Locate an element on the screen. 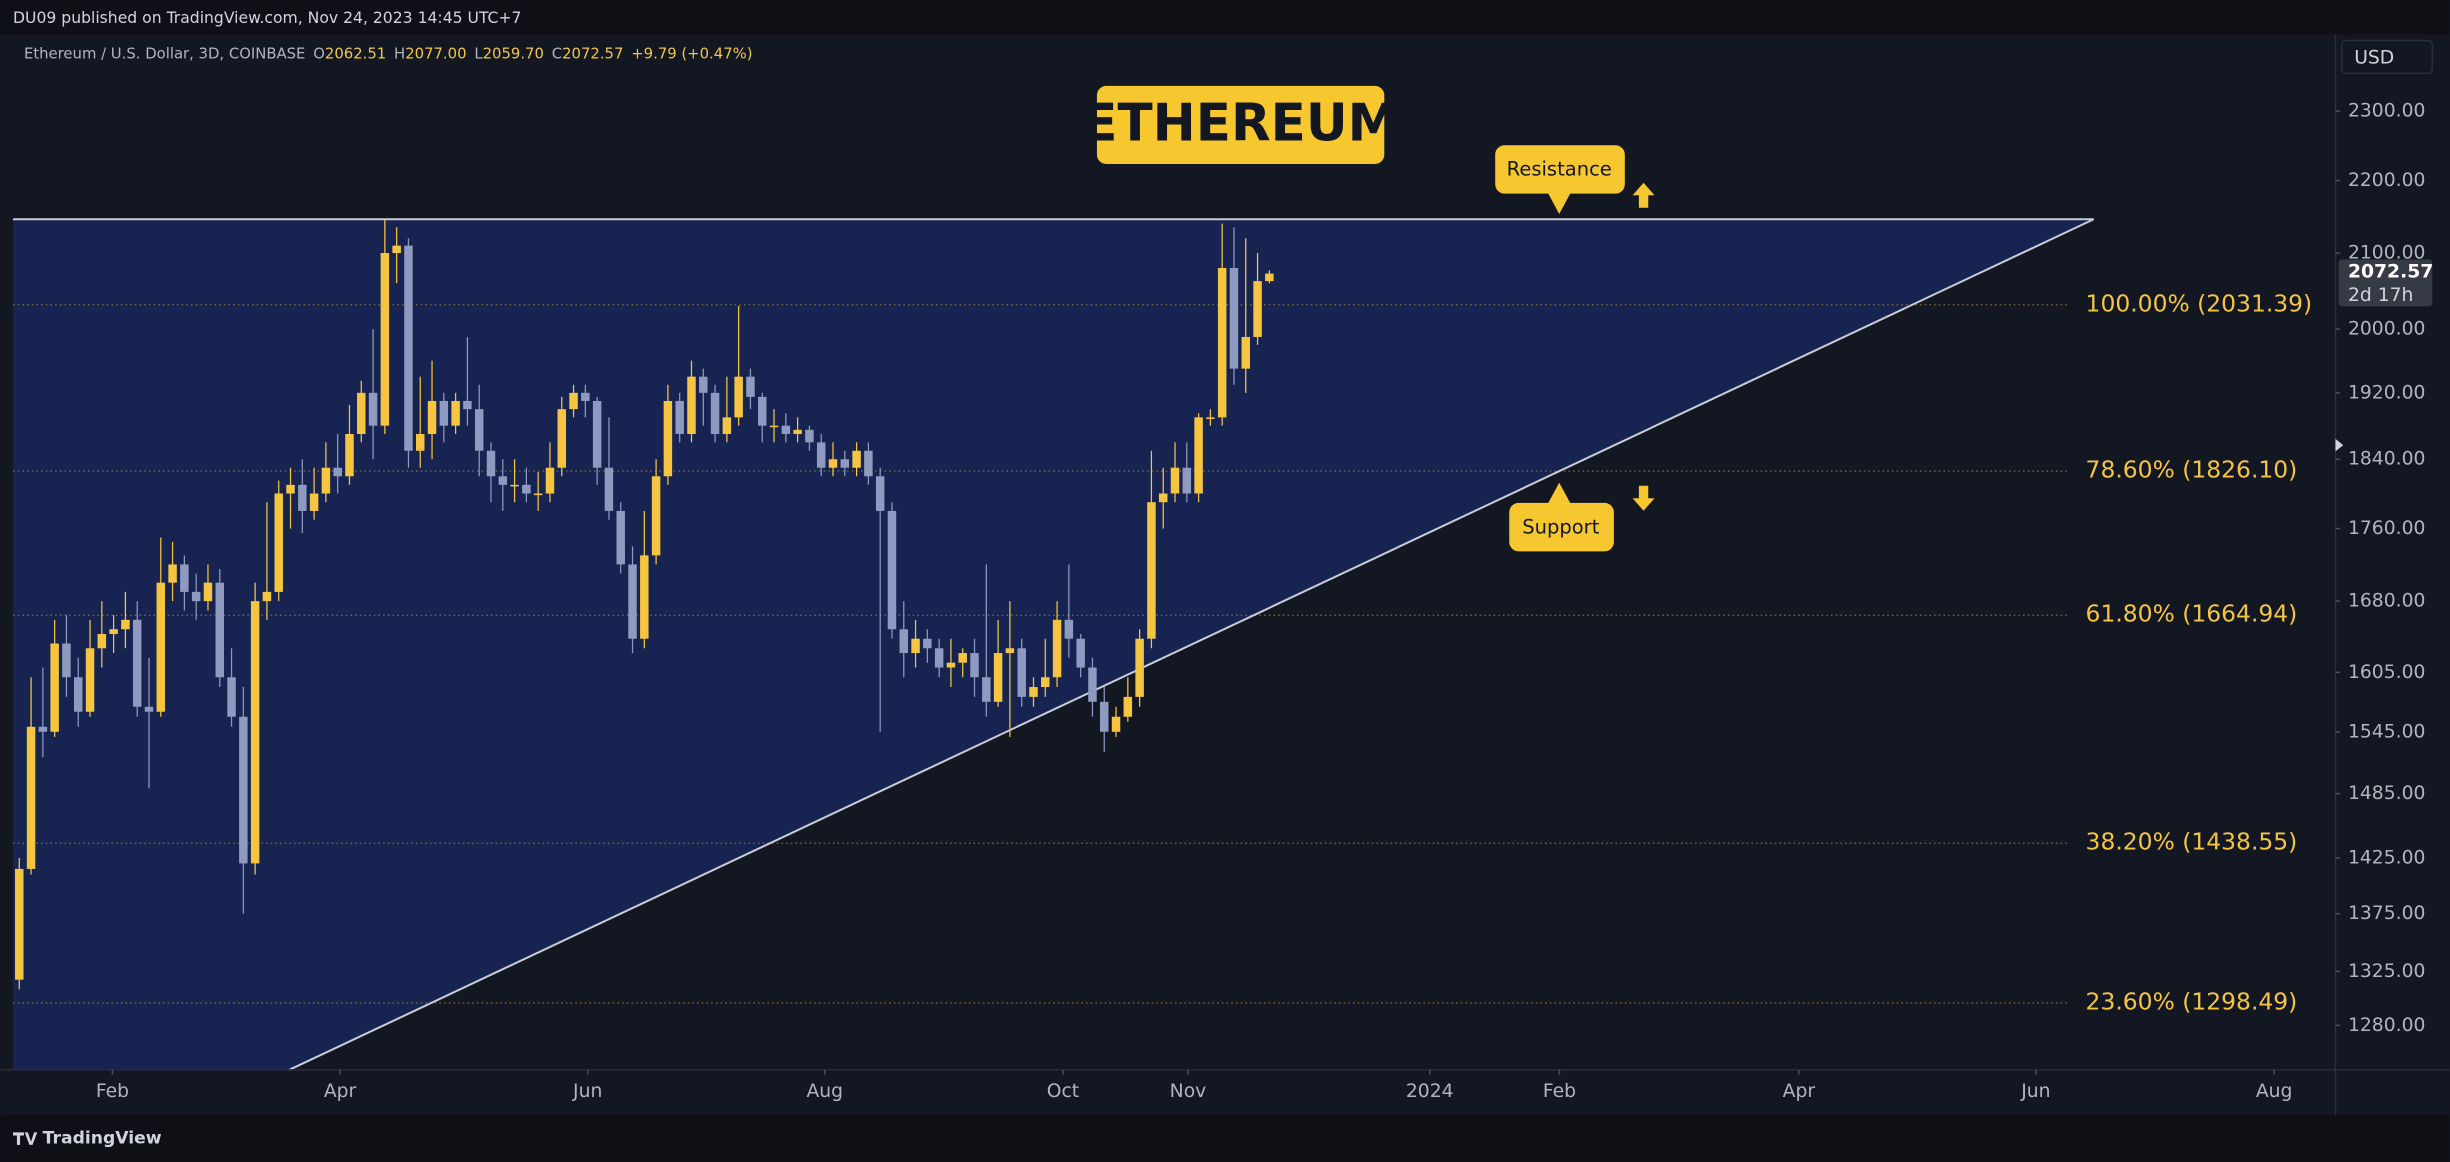  x-tick-label: Aug is located at coordinates (2274, 1091).